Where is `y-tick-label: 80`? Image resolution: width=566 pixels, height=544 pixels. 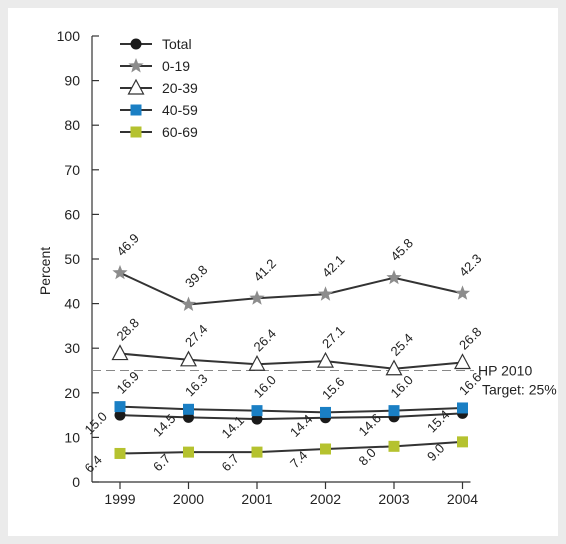
y-tick-label: 80 is located at coordinates (72, 125).